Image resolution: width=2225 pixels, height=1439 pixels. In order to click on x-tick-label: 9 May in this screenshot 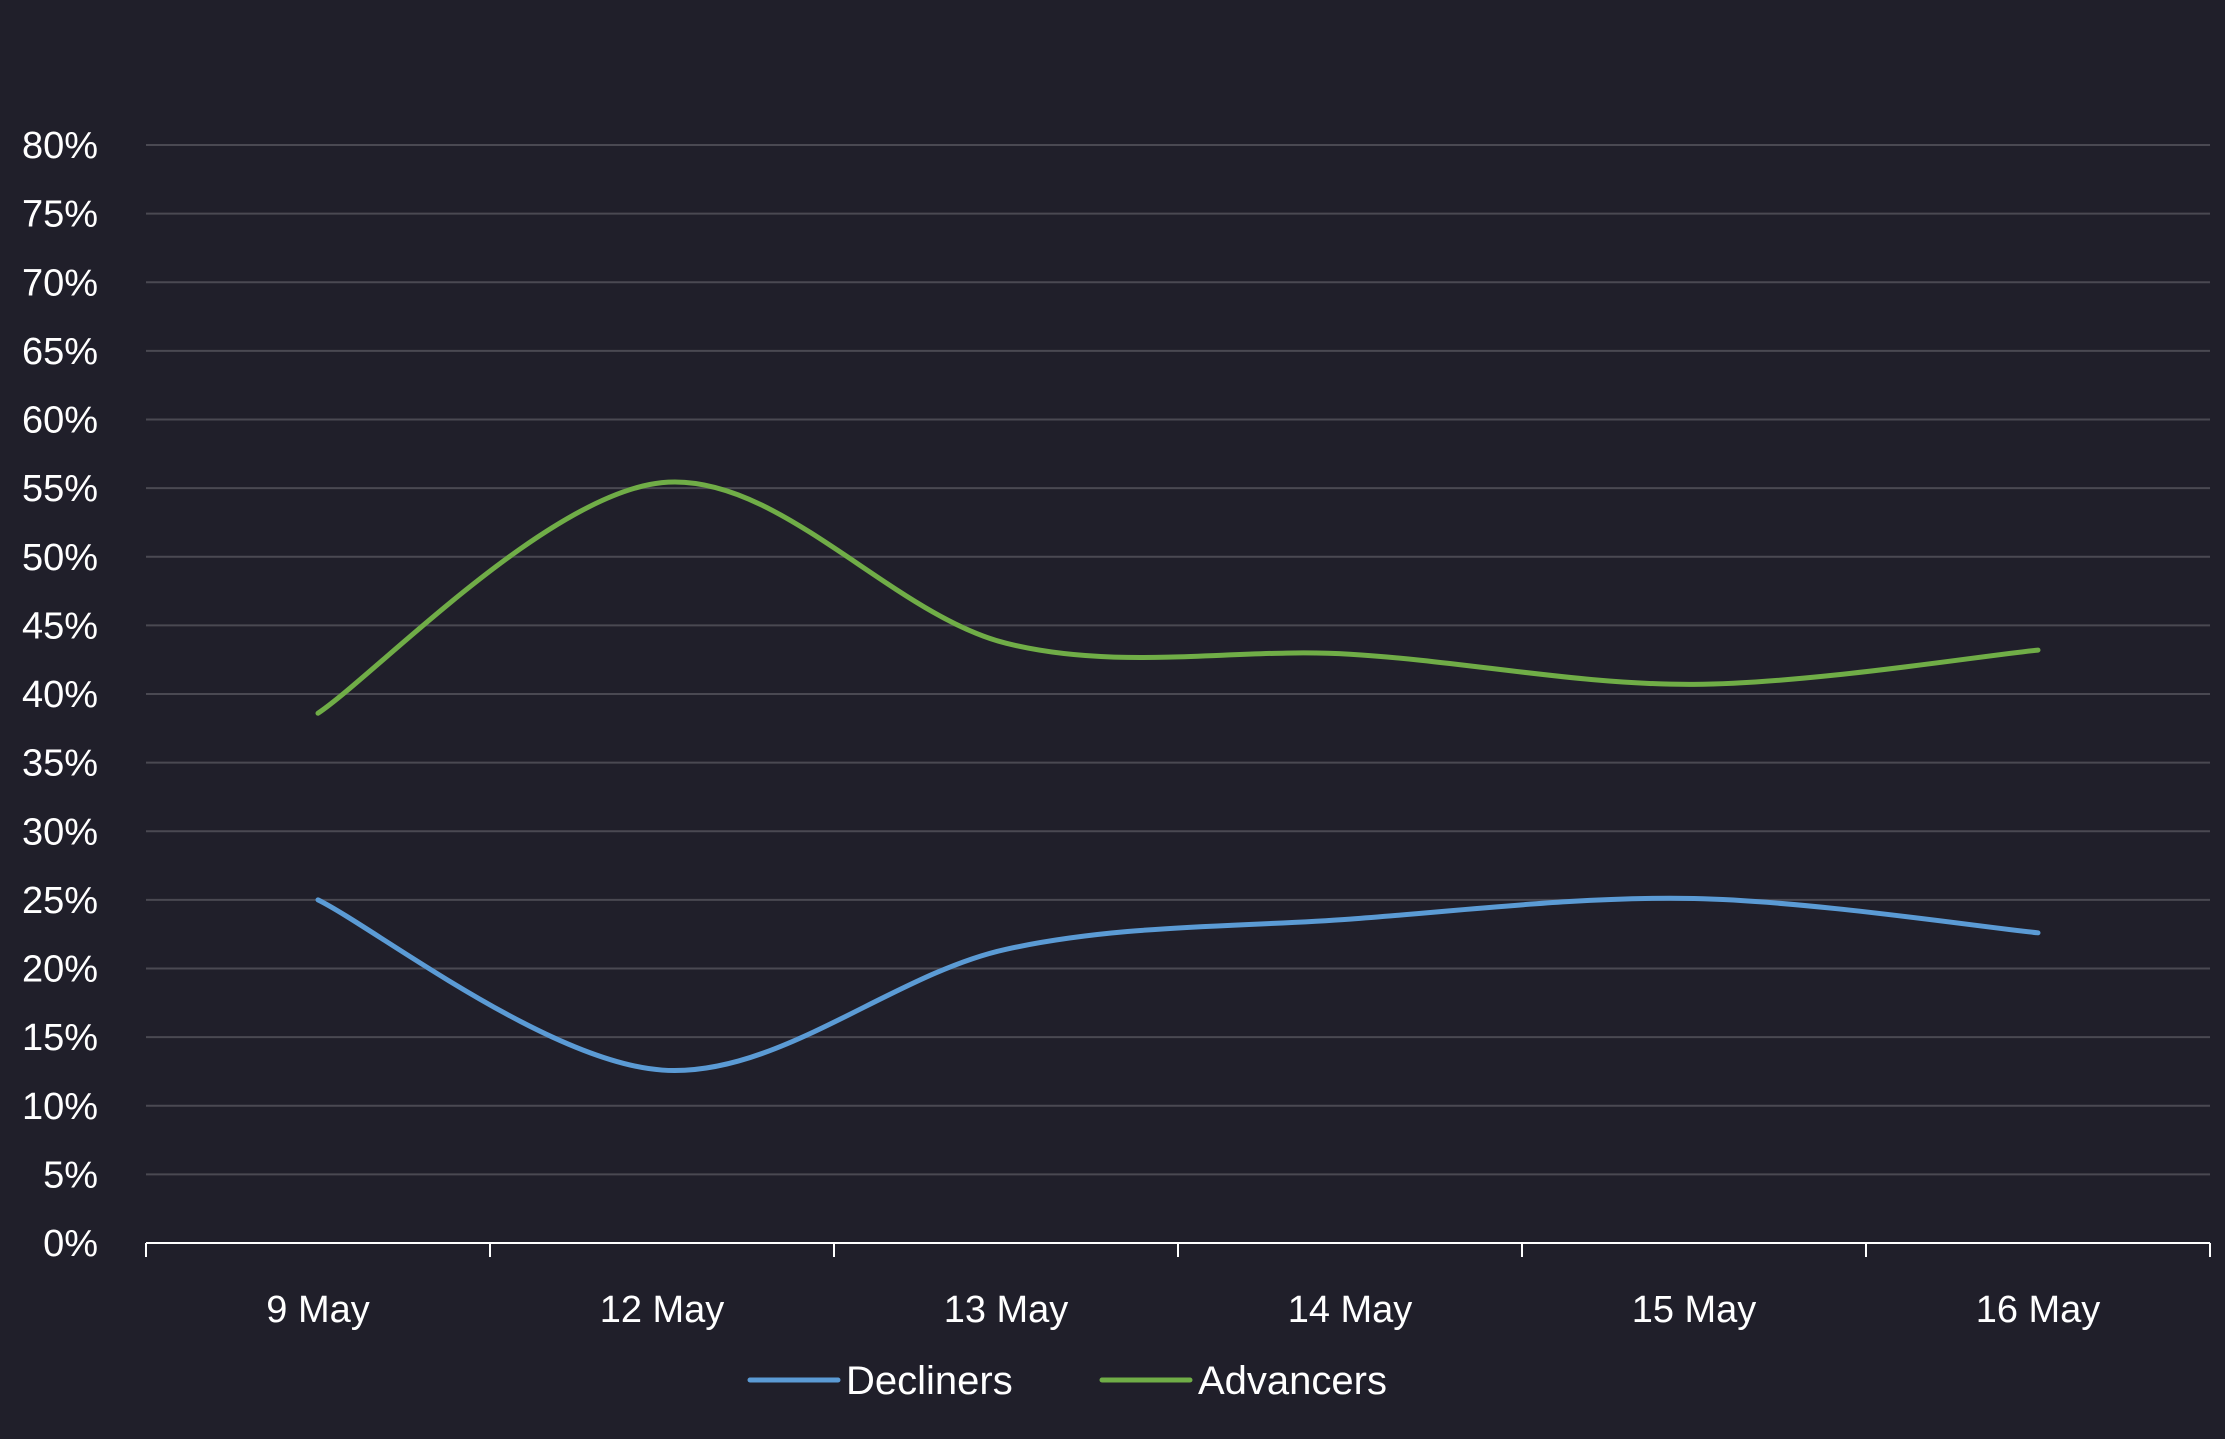, I will do `click(317, 1310)`.